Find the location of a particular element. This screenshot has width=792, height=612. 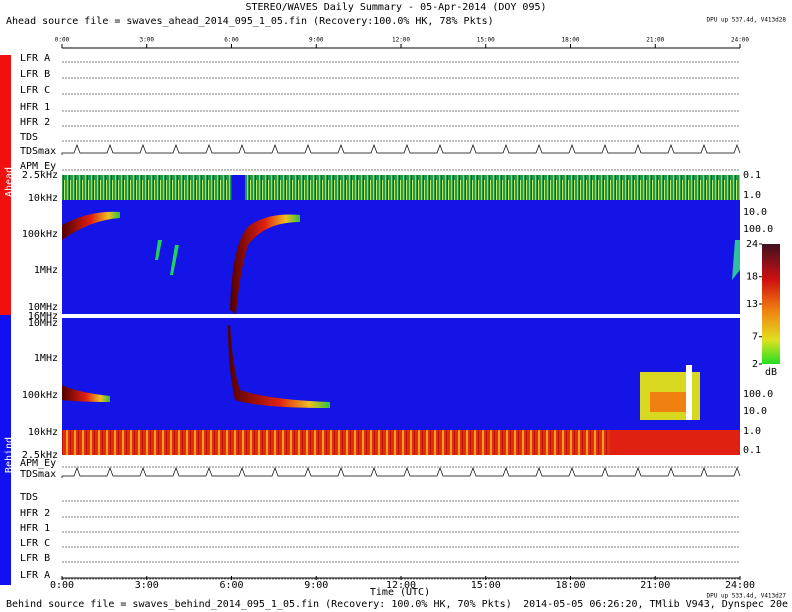

ahead-dpu: DPU up 537.4d, V413d28 is located at coordinates (747, 20).